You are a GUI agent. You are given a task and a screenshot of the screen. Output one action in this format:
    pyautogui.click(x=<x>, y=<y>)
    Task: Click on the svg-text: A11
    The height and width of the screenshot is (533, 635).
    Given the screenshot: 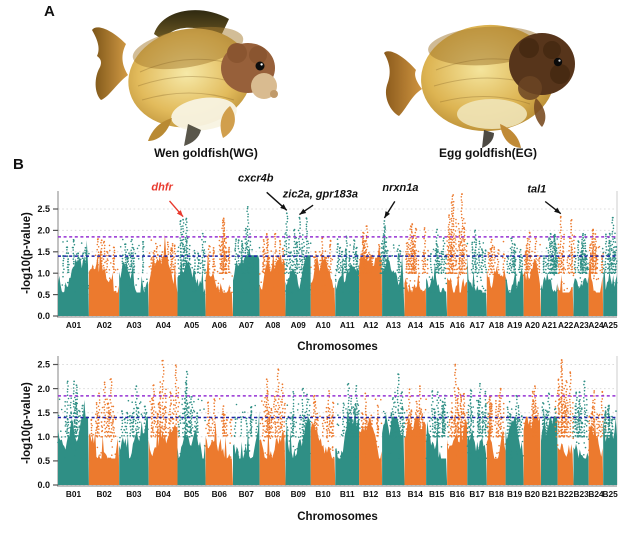 What is the action you would take?
    pyautogui.click(x=347, y=325)
    